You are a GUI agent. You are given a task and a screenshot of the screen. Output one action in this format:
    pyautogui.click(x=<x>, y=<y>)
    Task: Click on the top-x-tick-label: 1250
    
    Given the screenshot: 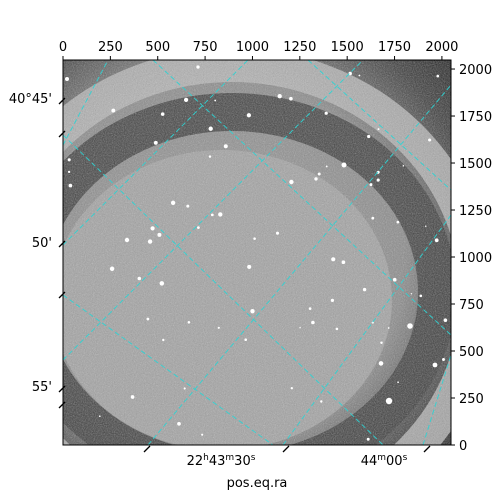 What is the action you would take?
    pyautogui.click(x=299, y=47)
    